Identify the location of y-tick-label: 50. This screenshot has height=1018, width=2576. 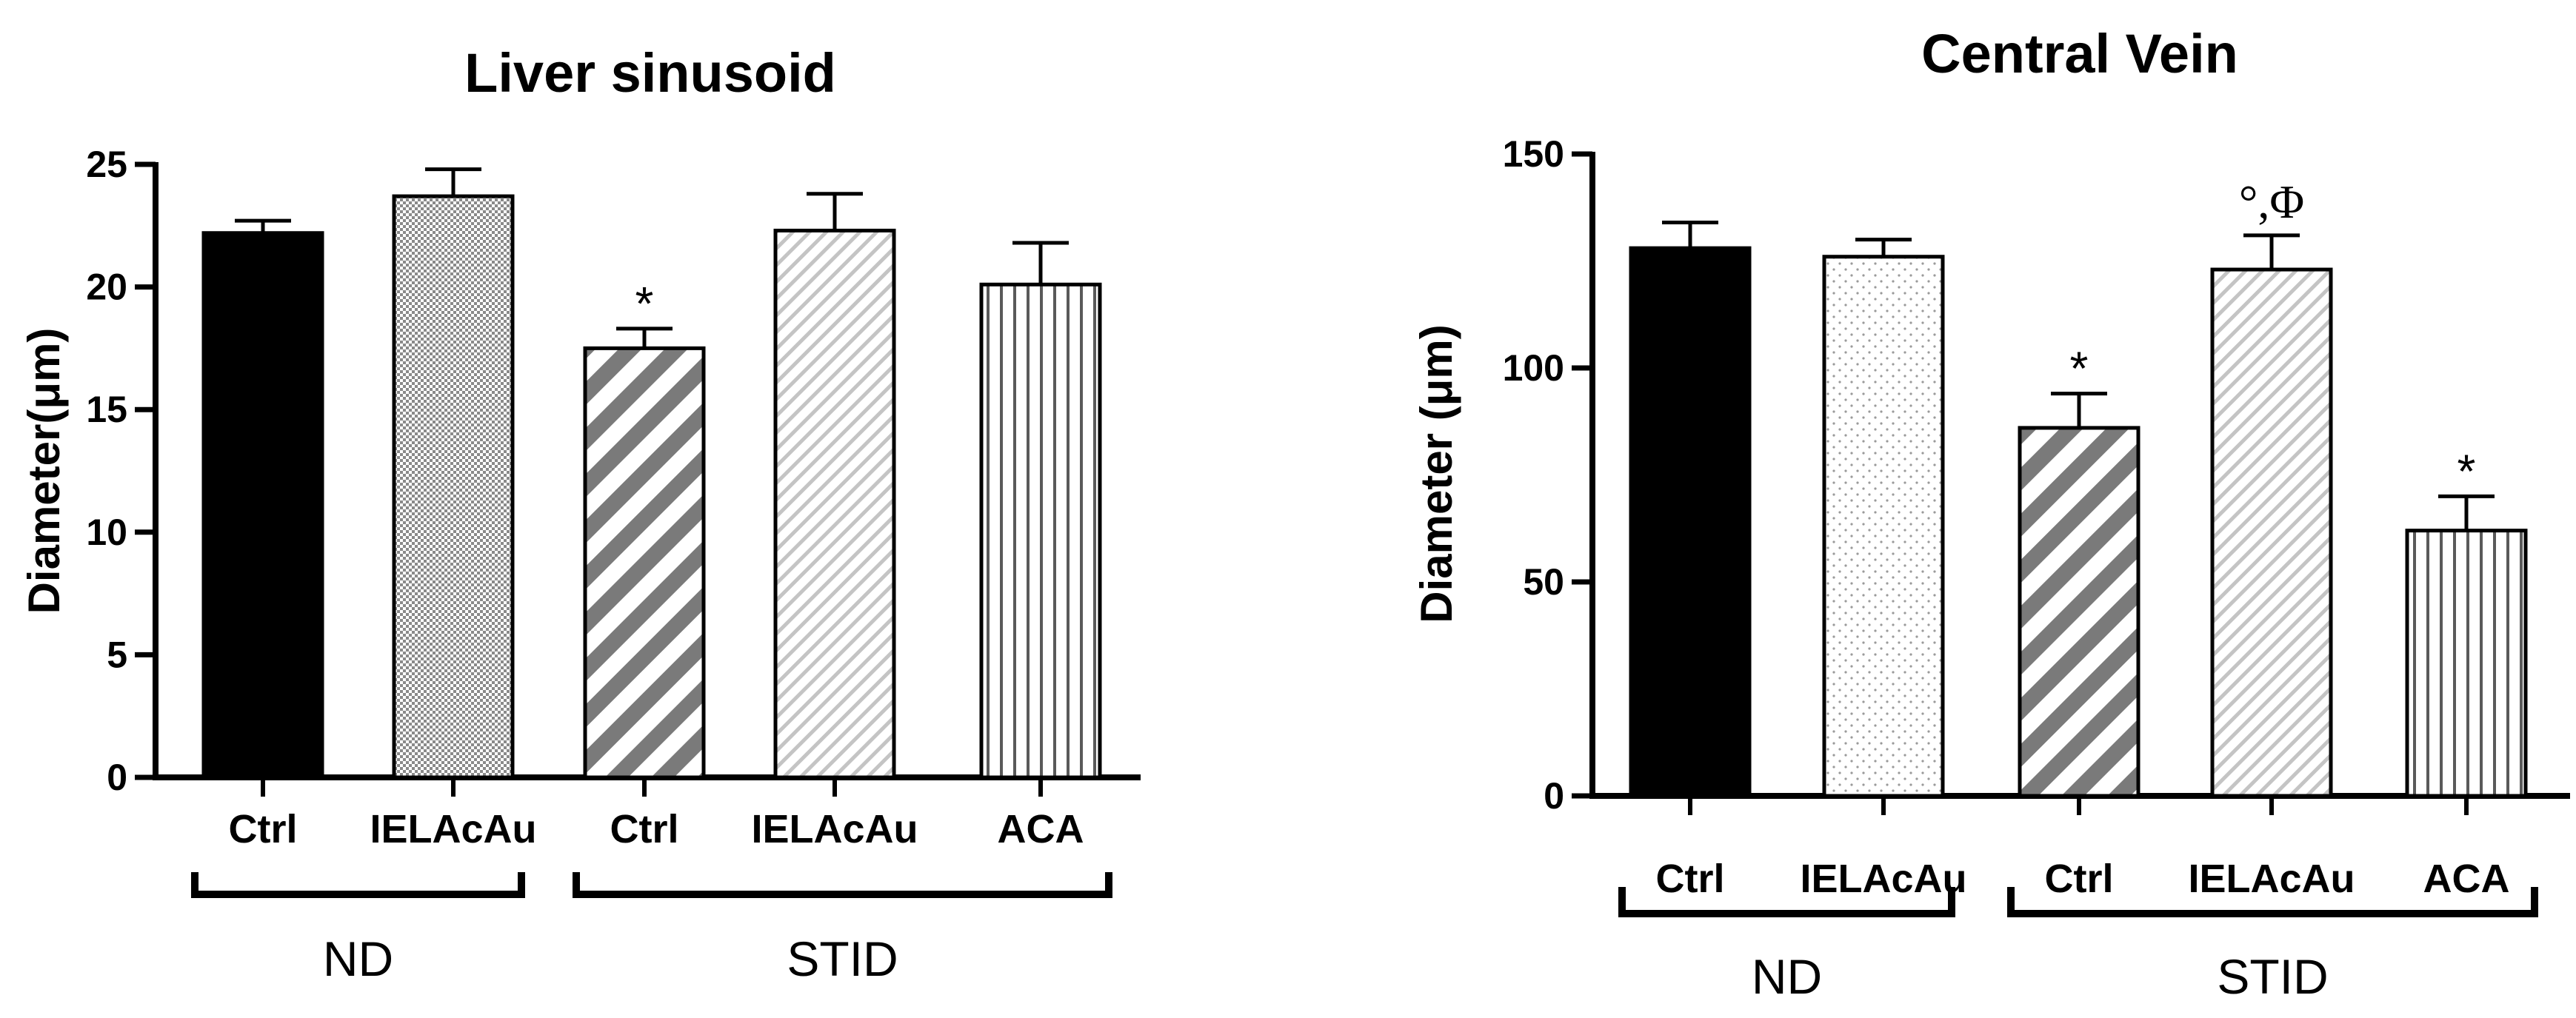
(1543, 582).